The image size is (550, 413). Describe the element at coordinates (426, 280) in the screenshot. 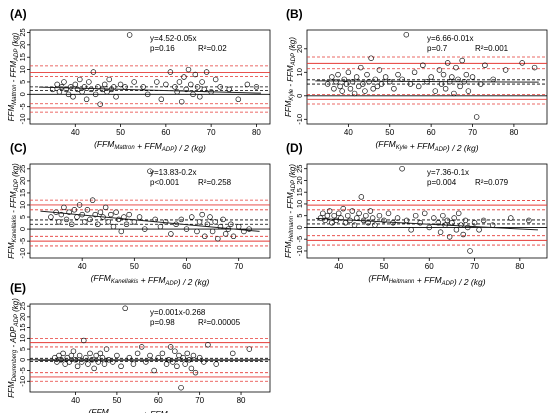

I see `x-axis-label: (FFMHeitmann + FFMADP) / 2 (kg)` at that location.